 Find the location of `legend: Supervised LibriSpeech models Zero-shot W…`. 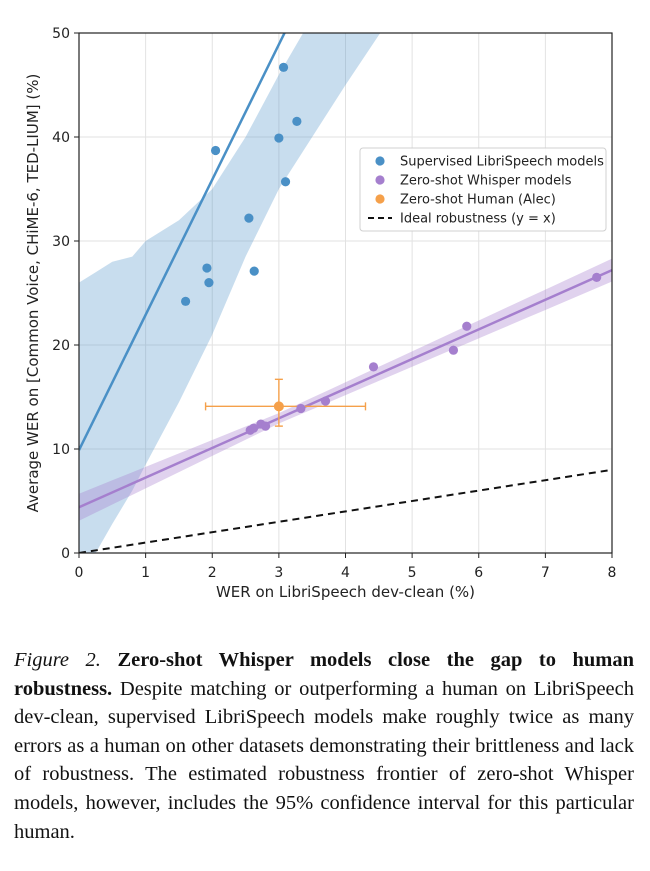

legend: Supervised LibriSpeech models Zero-shot W… is located at coordinates (483, 189).